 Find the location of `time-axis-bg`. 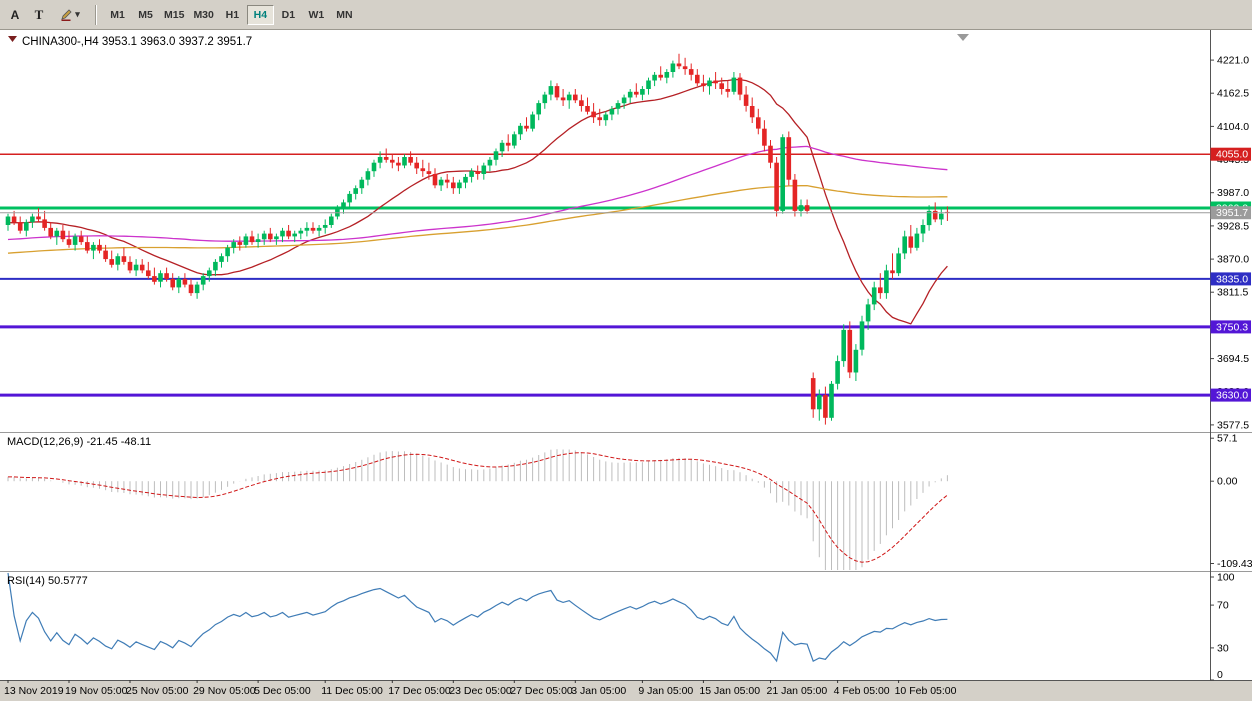

time-axis-bg is located at coordinates (626, 691).